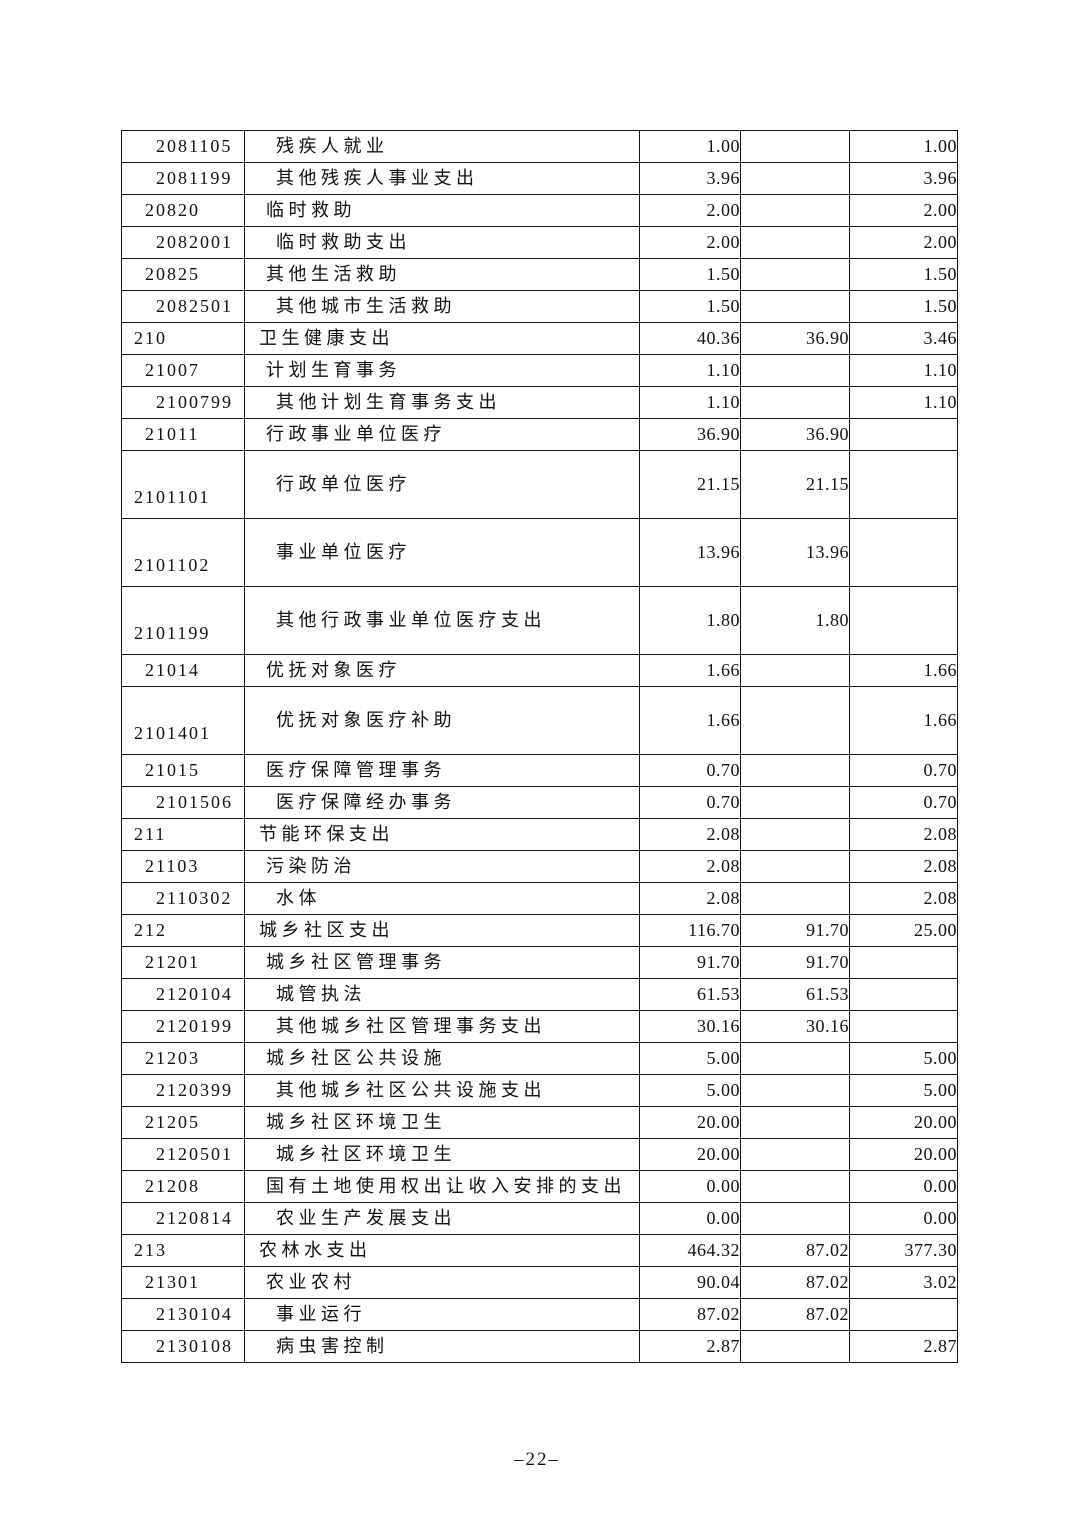 The width and height of the screenshot is (1074, 1520). Describe the element at coordinates (690, 1154) in the screenshot. I see `value-cell-1: 20.00` at that location.